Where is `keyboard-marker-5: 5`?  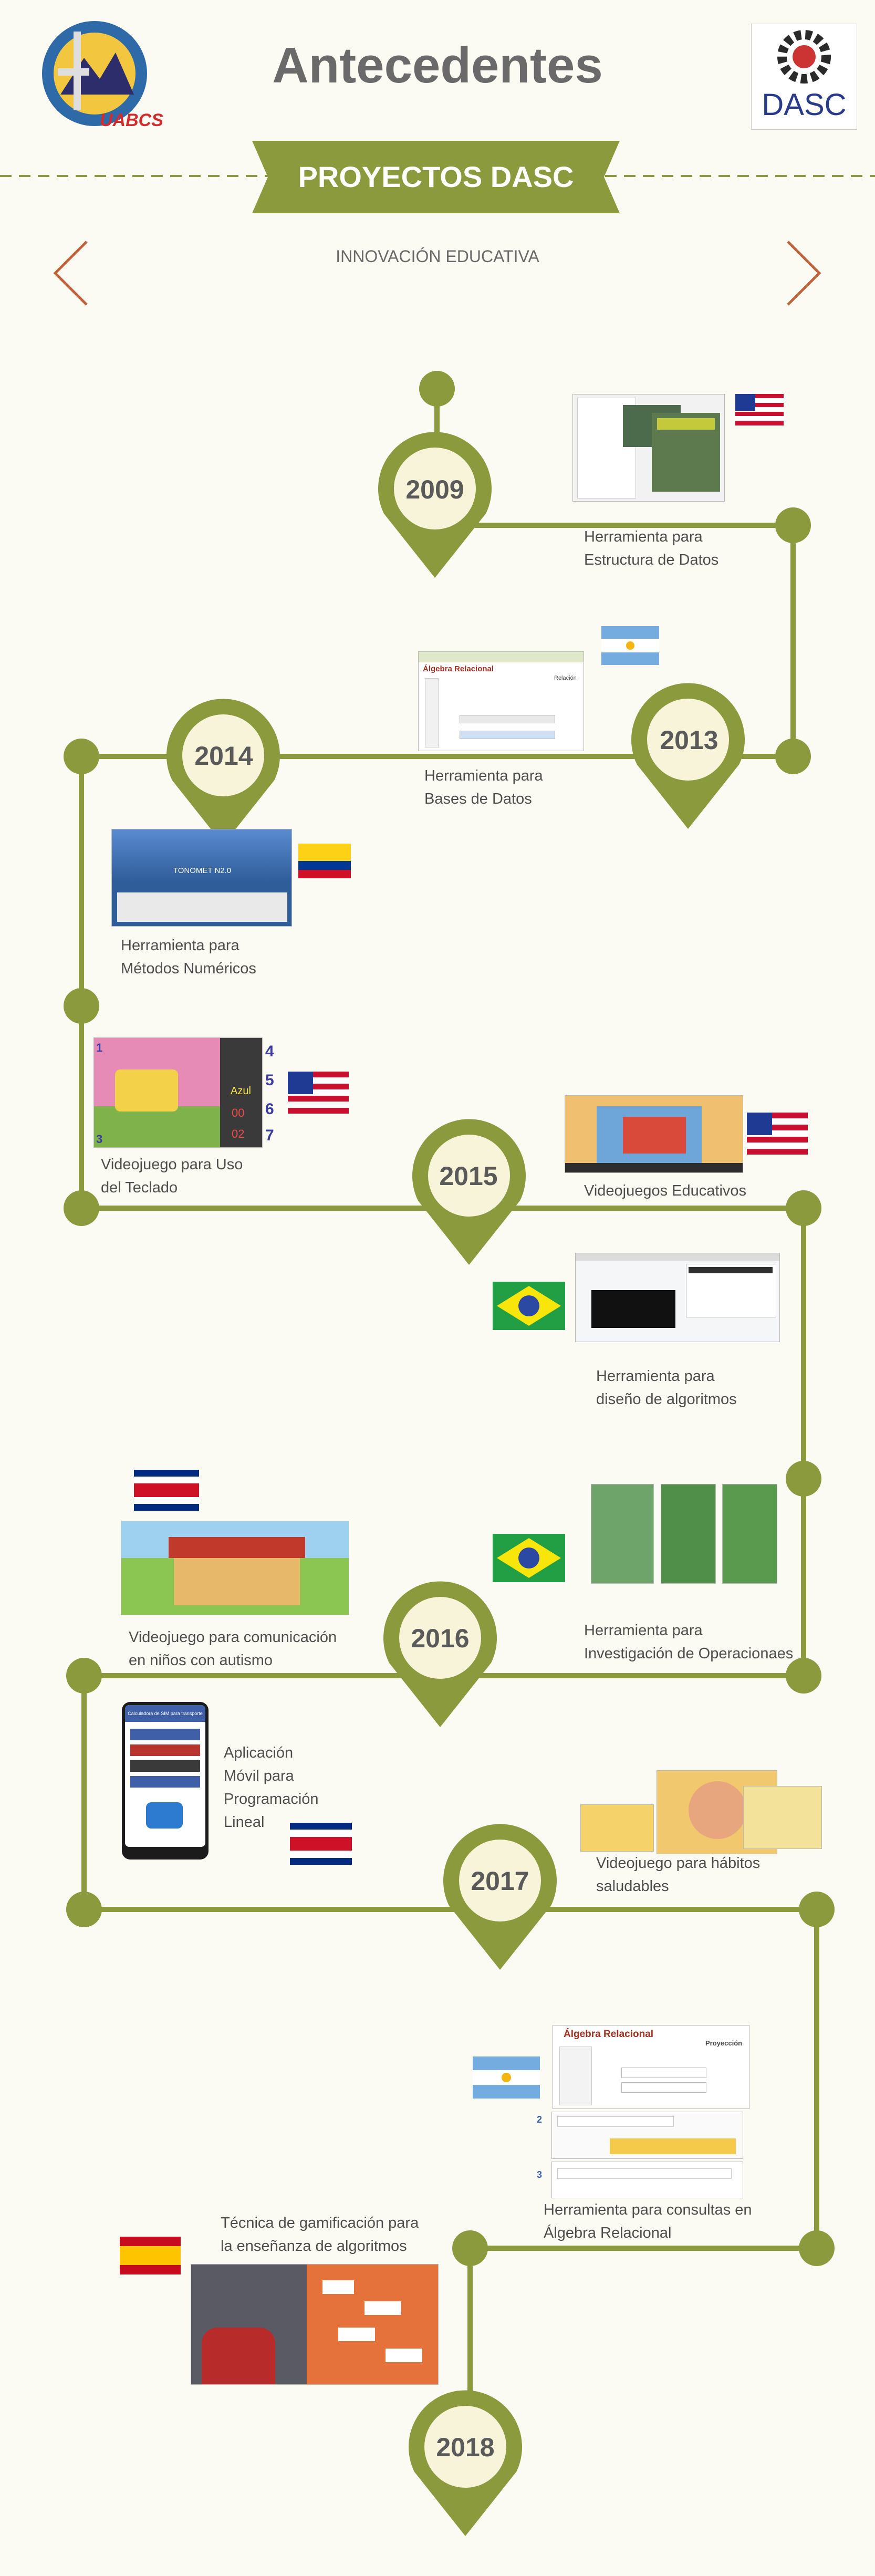
keyboard-marker-5: 5 is located at coordinates (269, 1080).